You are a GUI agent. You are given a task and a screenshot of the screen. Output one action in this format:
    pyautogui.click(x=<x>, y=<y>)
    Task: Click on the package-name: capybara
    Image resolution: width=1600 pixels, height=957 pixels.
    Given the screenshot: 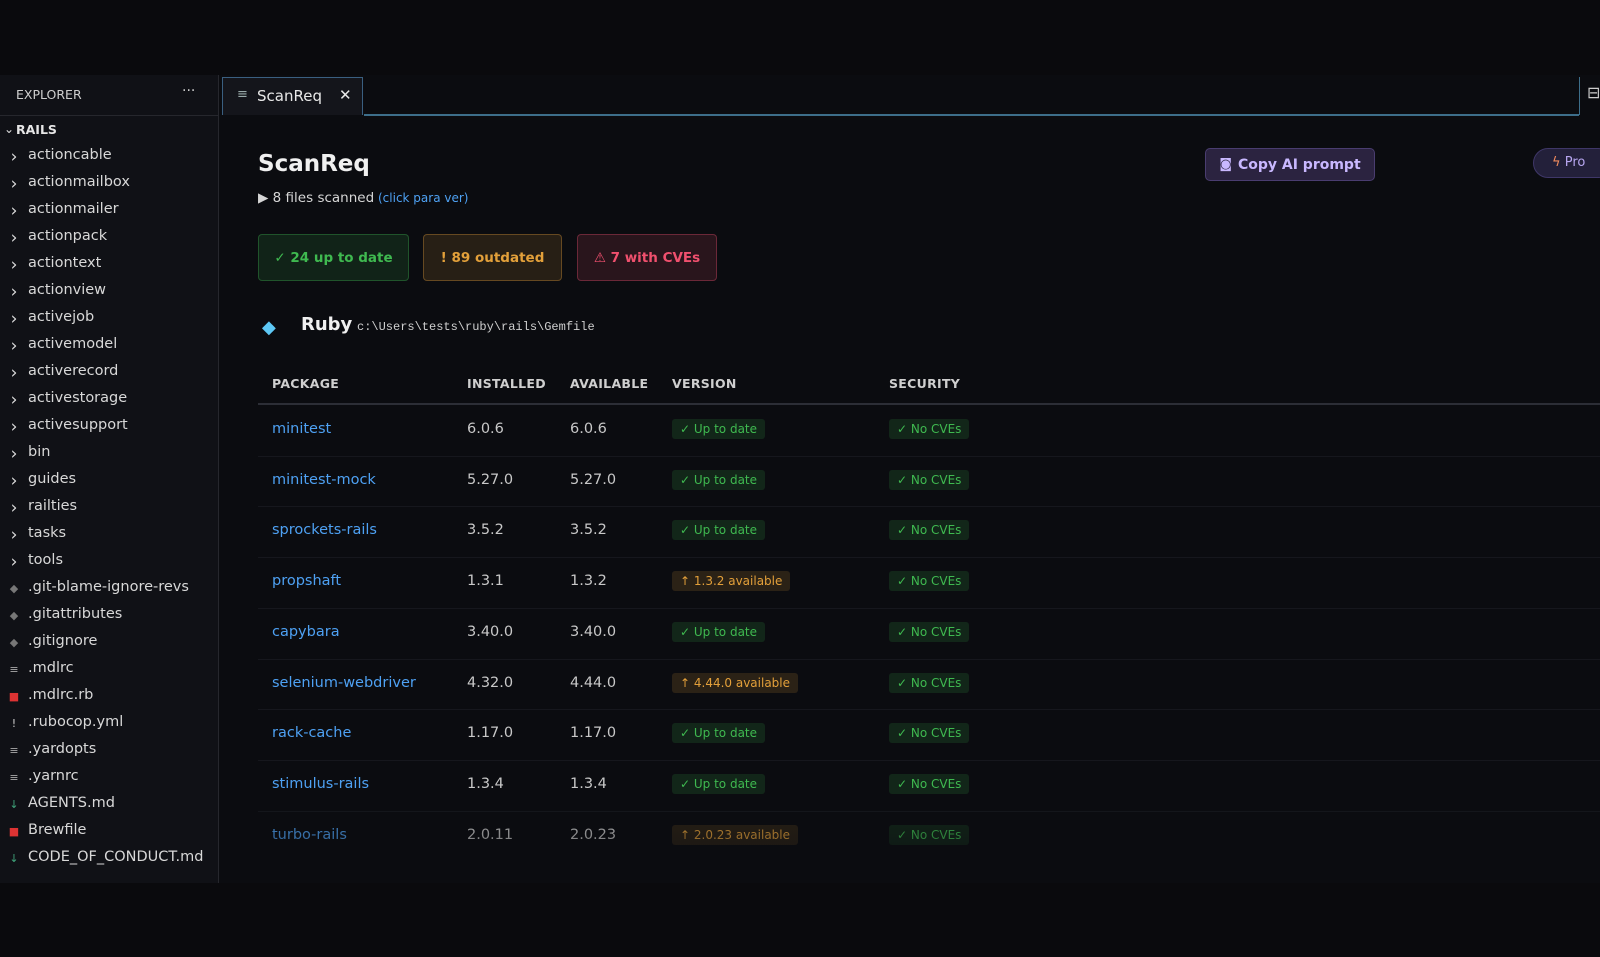 What is the action you would take?
    pyautogui.click(x=306, y=631)
    